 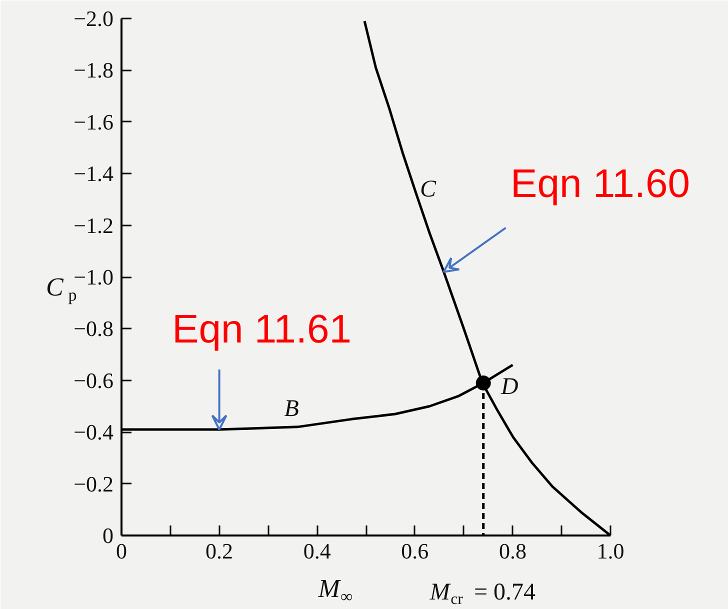 I want to click on annotation: D, so click(x=509, y=387).